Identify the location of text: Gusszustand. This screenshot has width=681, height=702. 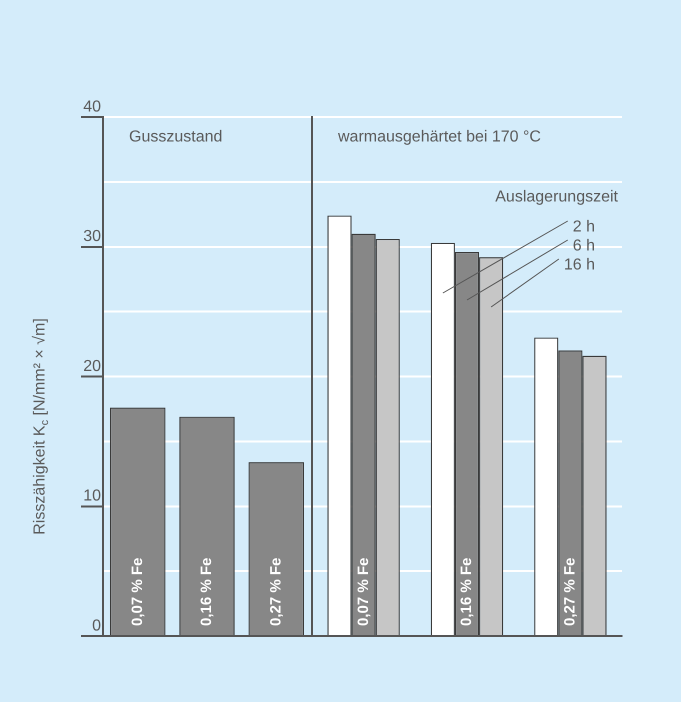
(175, 137).